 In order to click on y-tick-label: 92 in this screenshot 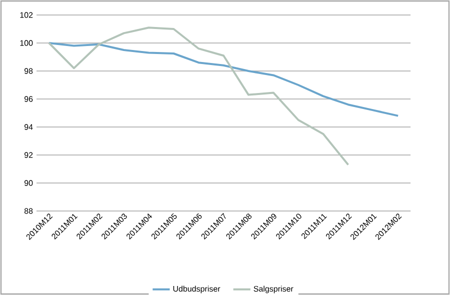, I will do `click(28, 155)`.